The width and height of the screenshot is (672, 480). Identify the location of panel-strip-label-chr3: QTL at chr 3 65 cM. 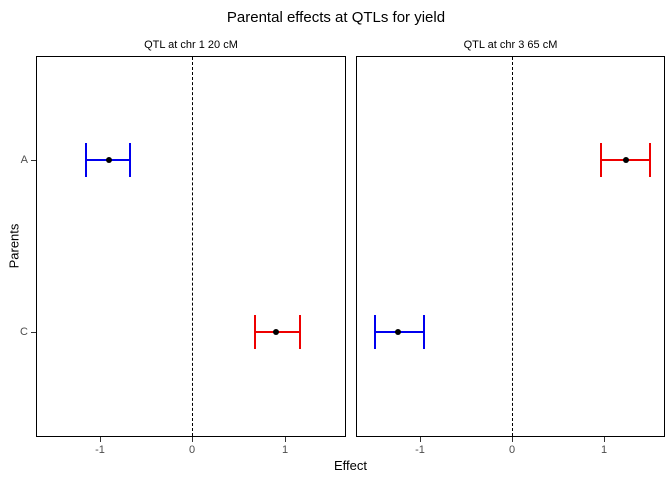
(510, 45).